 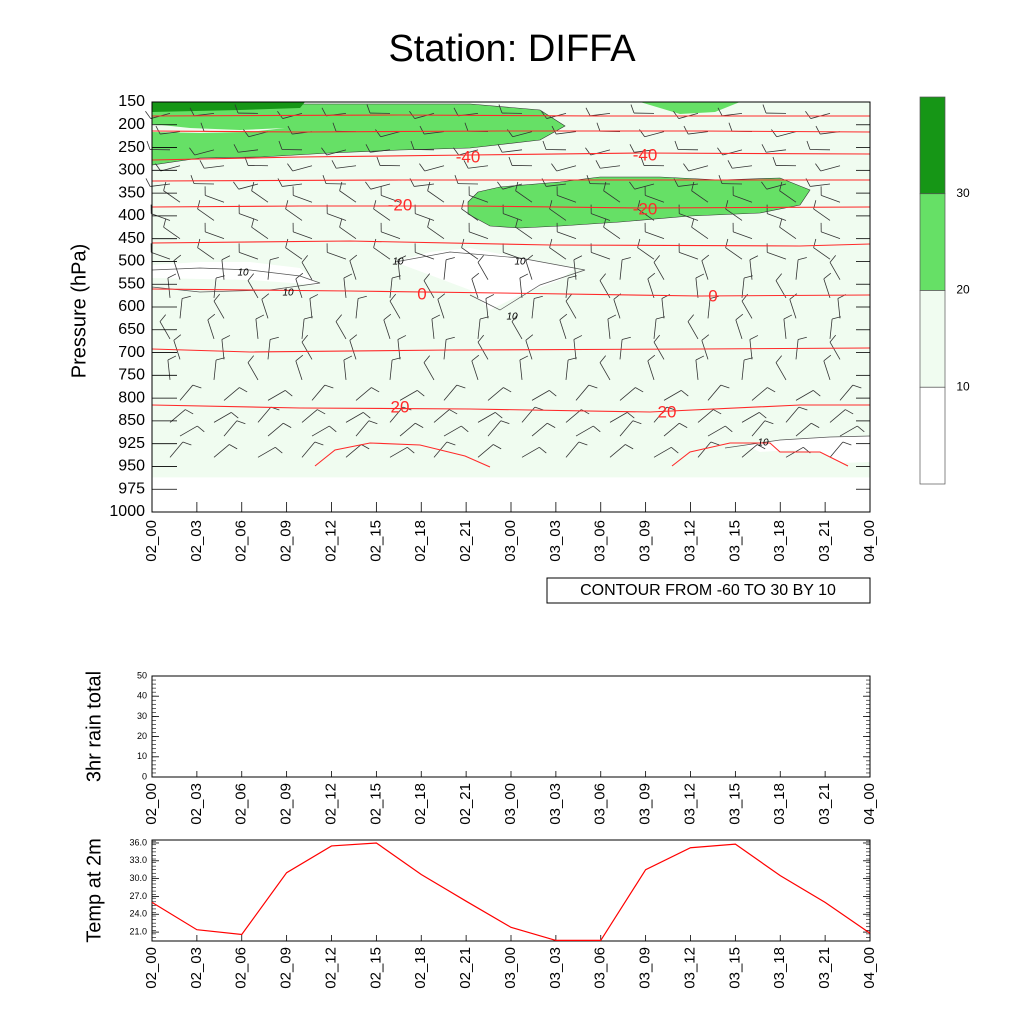 I want to click on y-tick-label: 925, so click(x=131, y=443).